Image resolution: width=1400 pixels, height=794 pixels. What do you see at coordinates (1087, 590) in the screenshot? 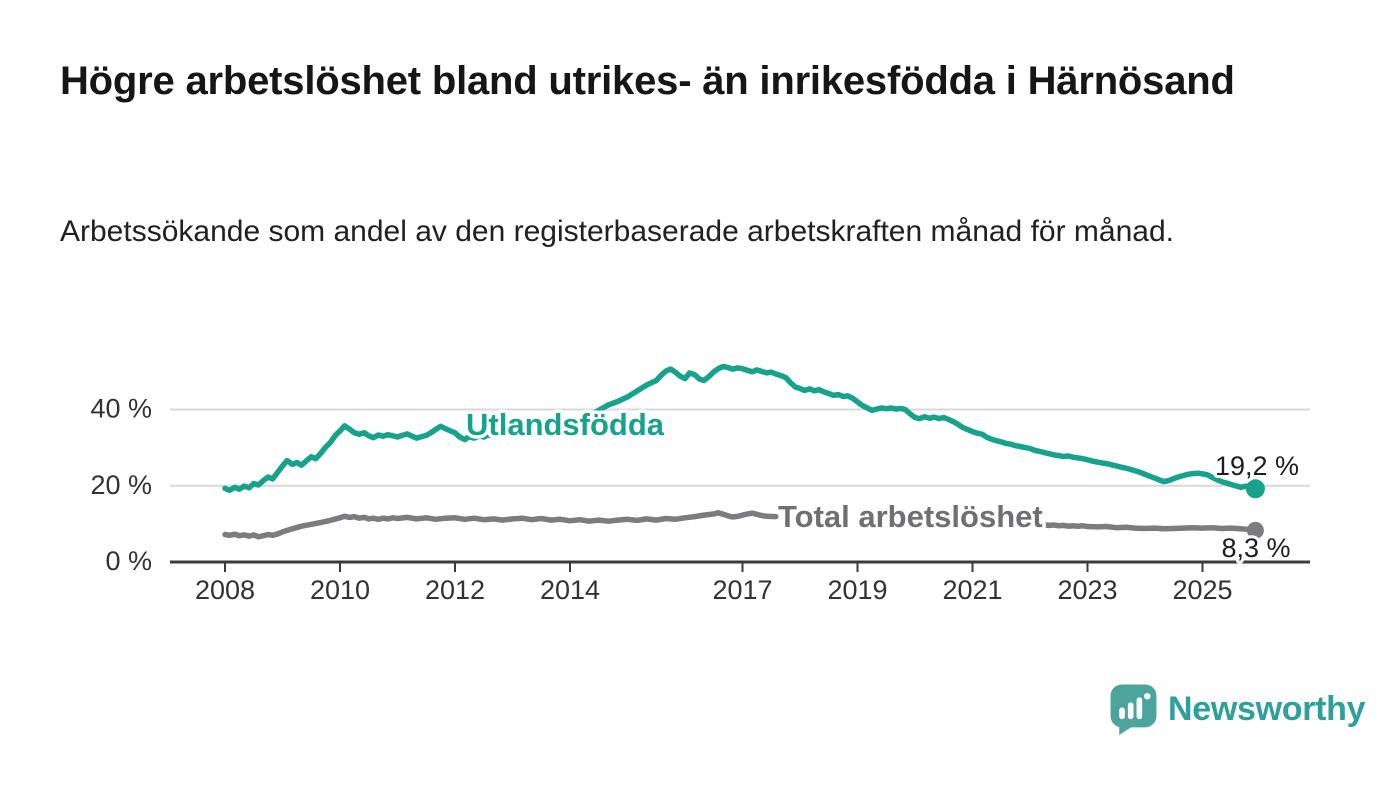
I see `x-tick-label: 2023` at bounding box center [1087, 590].